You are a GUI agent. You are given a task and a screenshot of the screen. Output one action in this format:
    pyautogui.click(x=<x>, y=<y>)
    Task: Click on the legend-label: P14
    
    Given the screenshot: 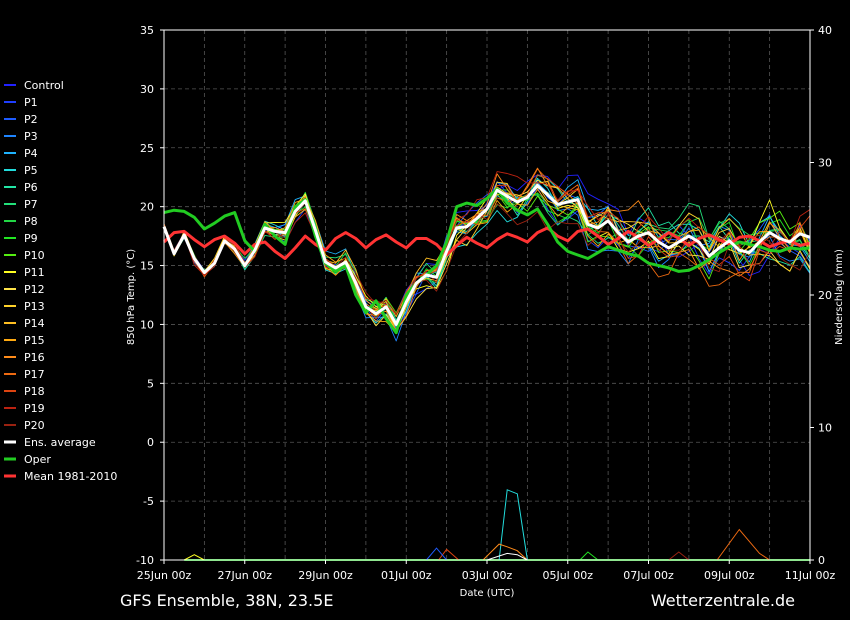 What is the action you would take?
    pyautogui.click(x=34, y=323)
    